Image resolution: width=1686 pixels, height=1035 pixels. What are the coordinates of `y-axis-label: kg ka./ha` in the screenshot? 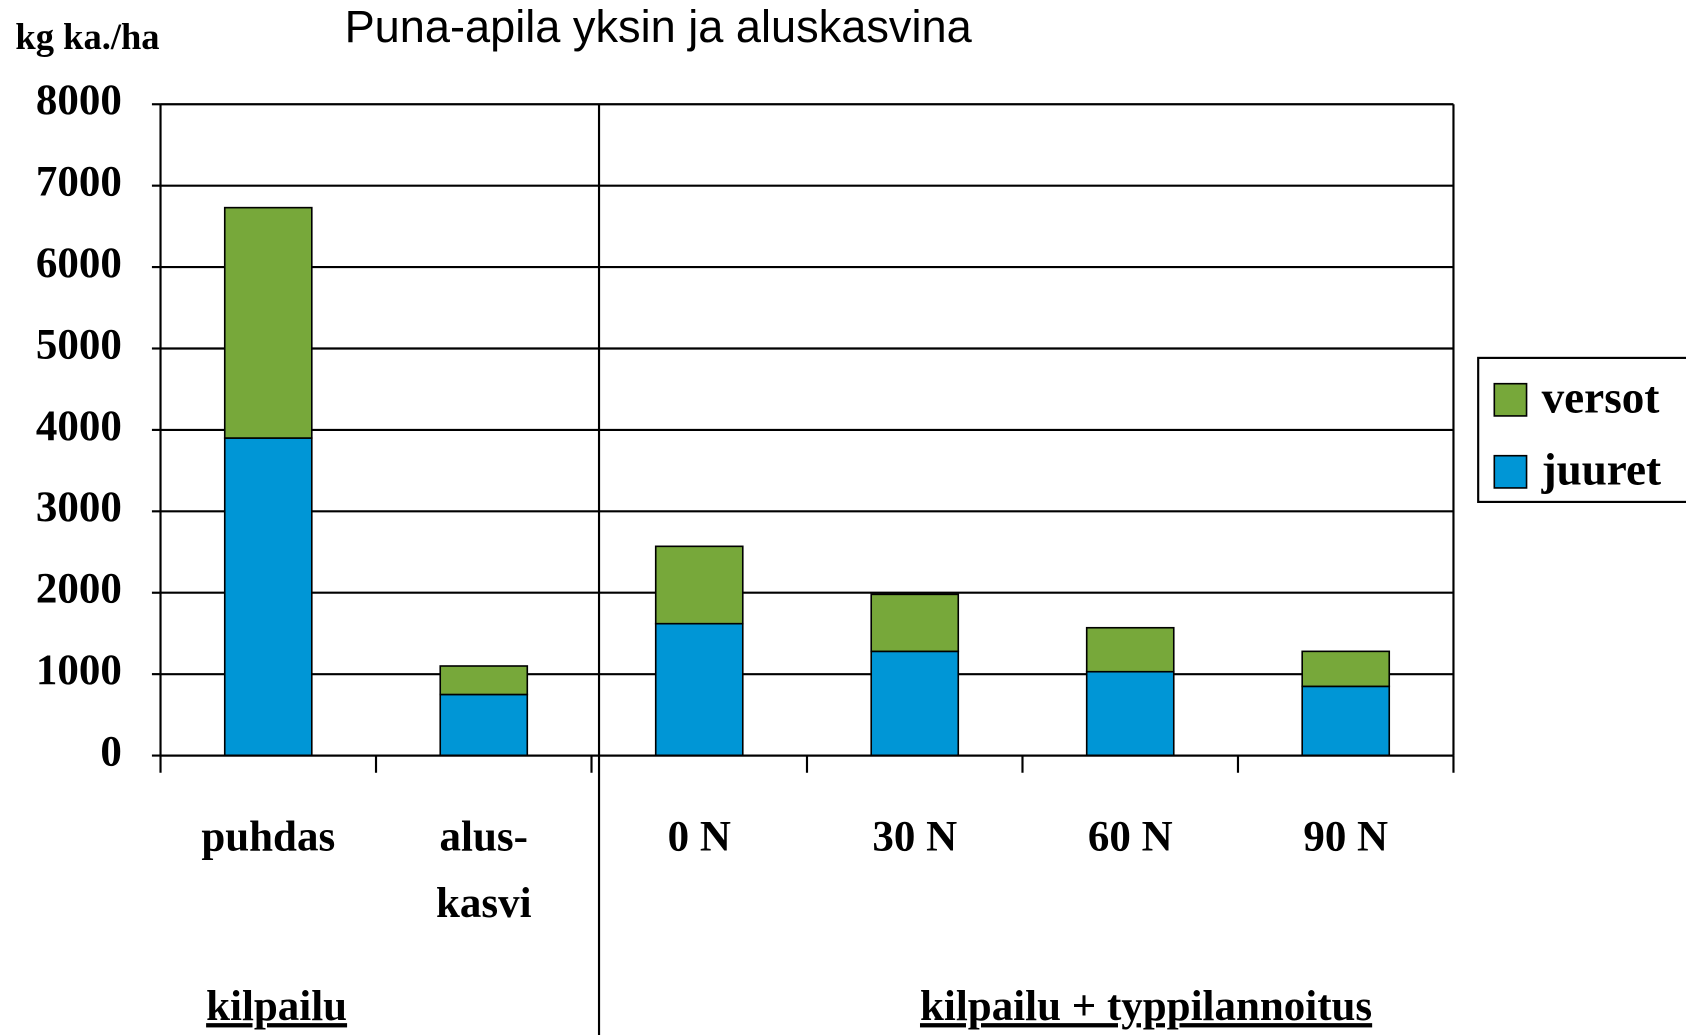 It's located at (87, 36).